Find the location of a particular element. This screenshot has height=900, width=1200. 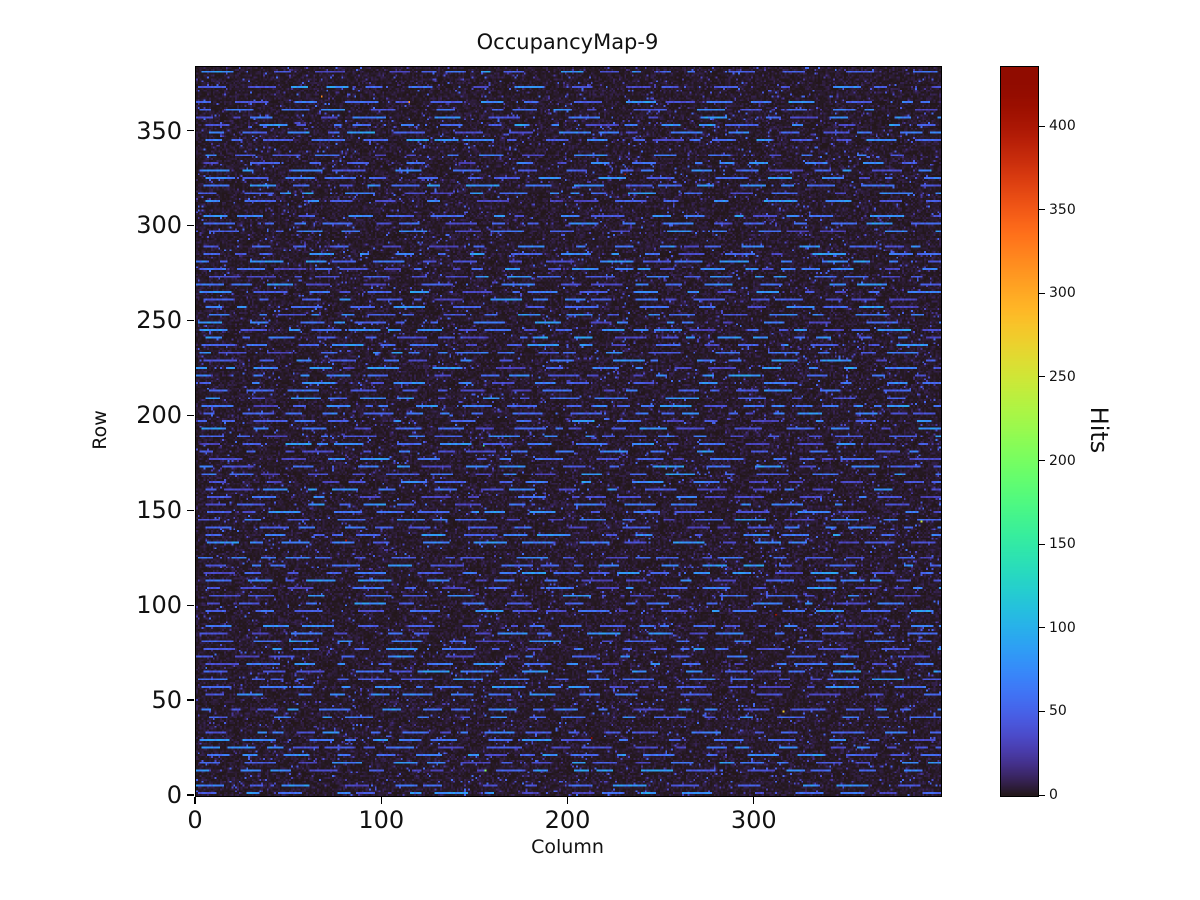

x-tick-label: 300 is located at coordinates (753, 820).